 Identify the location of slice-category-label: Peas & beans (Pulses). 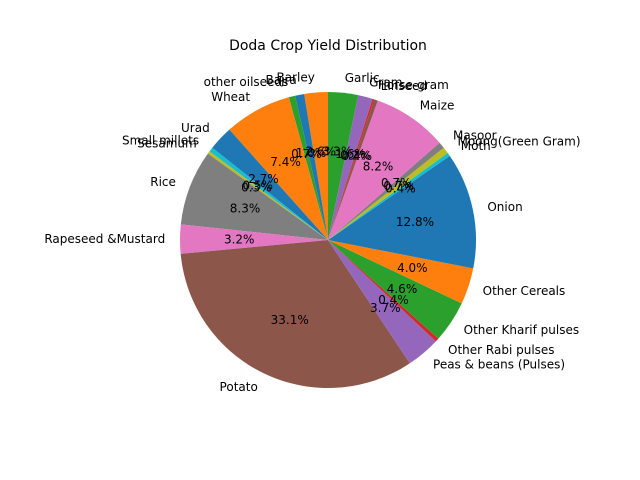
(499, 364).